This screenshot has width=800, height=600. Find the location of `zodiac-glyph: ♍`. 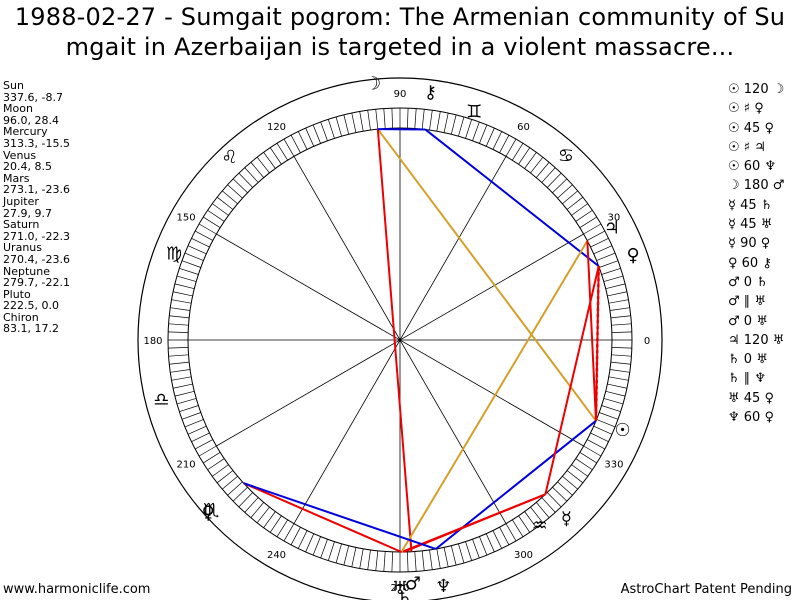

zodiac-glyph: ♍ is located at coordinates (174, 253).